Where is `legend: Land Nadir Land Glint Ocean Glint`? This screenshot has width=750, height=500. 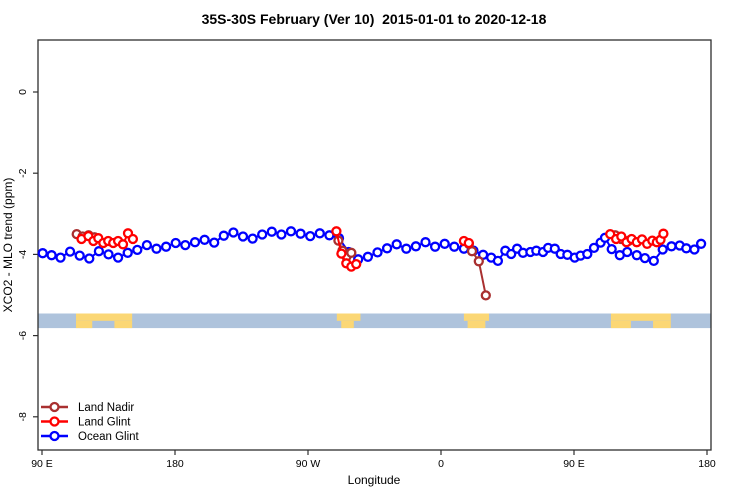 legend: Land Nadir Land Glint Ocean Glint is located at coordinates (90, 422).